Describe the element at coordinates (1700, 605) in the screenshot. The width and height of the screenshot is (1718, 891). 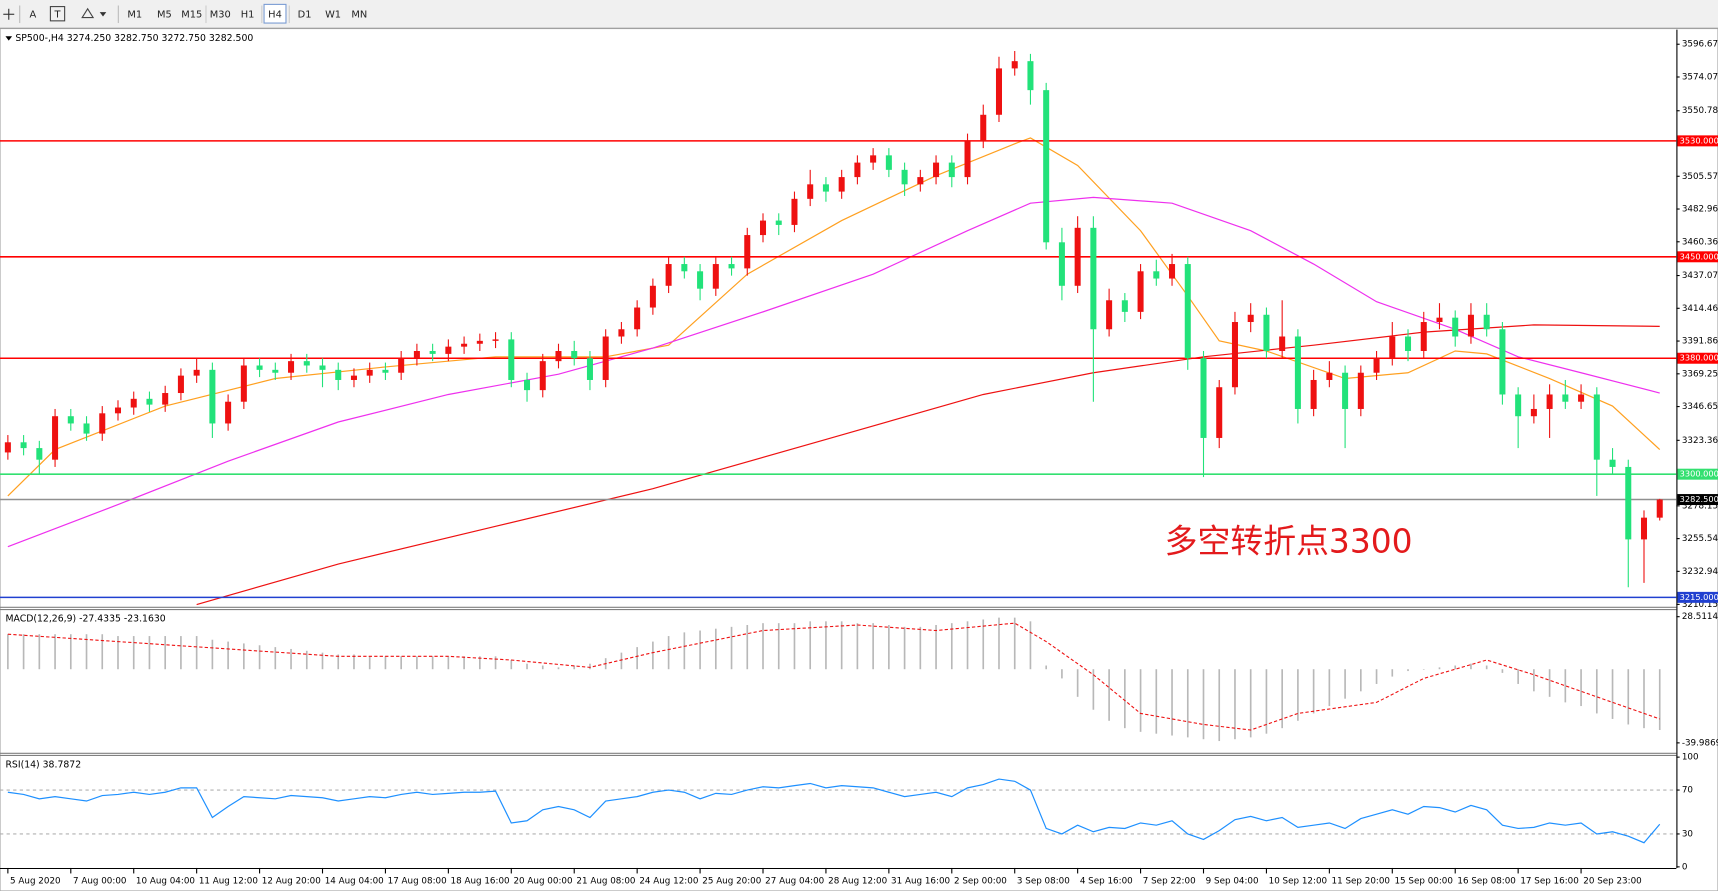
I see `y-tick-label: 3210.155` at that location.